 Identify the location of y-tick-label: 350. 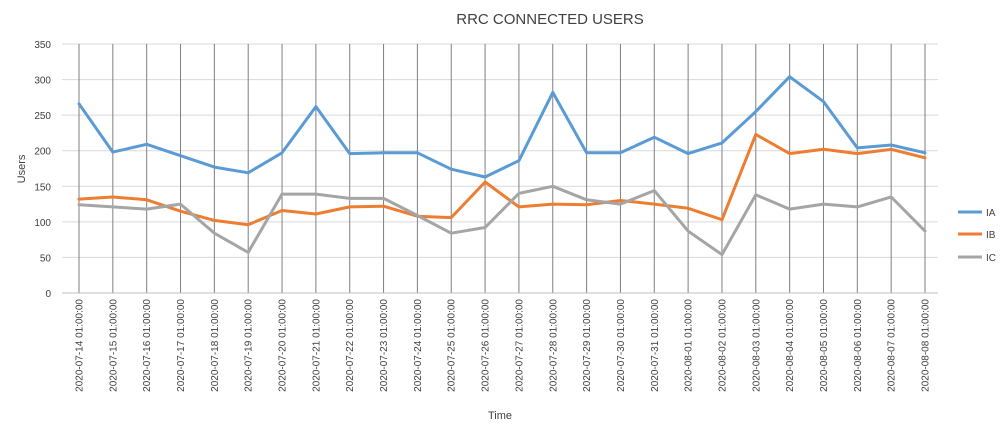
(42, 45).